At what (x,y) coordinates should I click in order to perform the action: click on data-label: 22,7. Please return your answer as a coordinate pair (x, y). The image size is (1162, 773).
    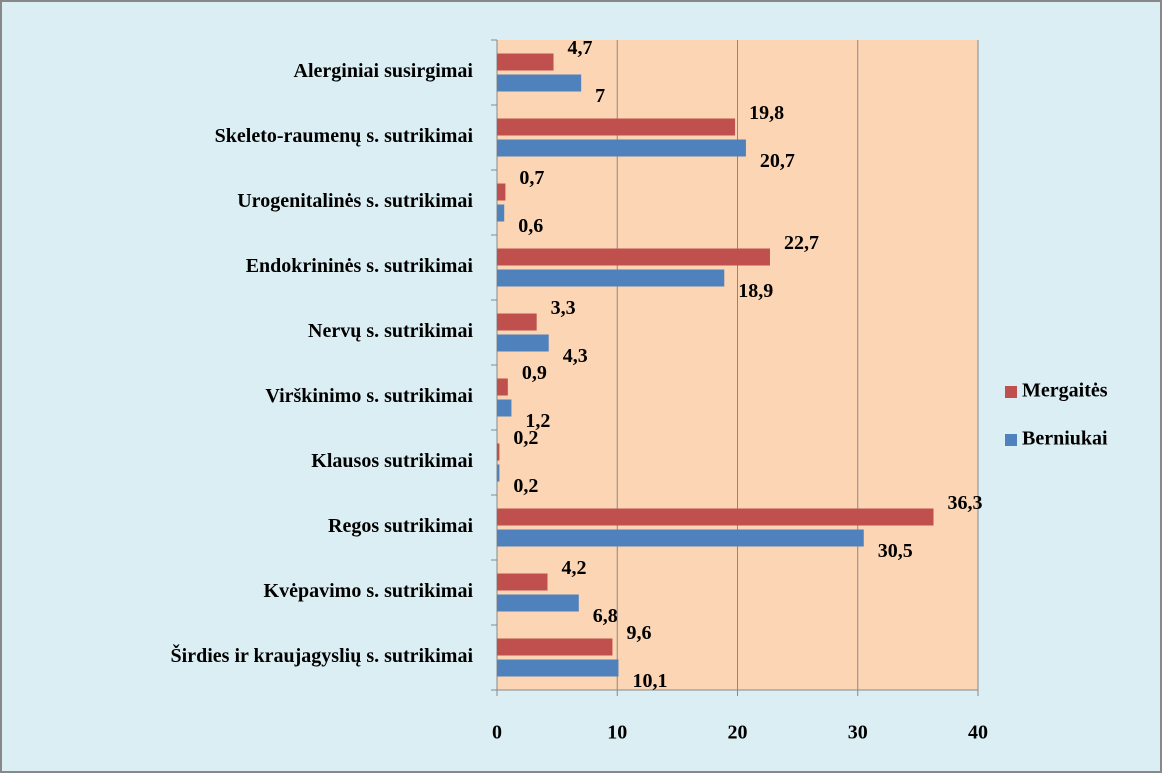
    Looking at the image, I should click on (801, 243).